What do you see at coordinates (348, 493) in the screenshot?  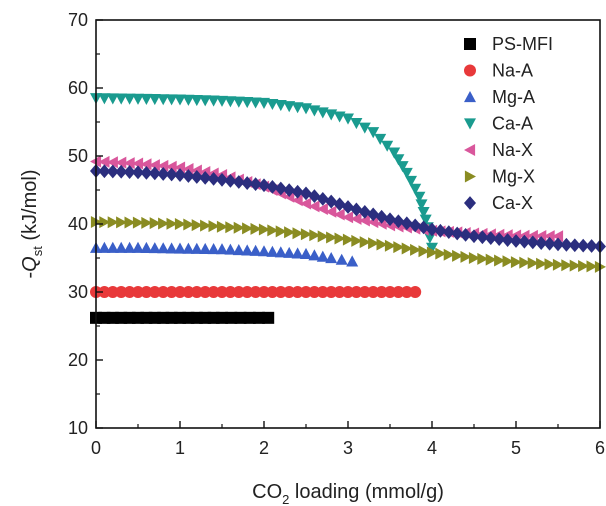 I see `x-axis-title: CO2 loading (mmol/g)` at bounding box center [348, 493].